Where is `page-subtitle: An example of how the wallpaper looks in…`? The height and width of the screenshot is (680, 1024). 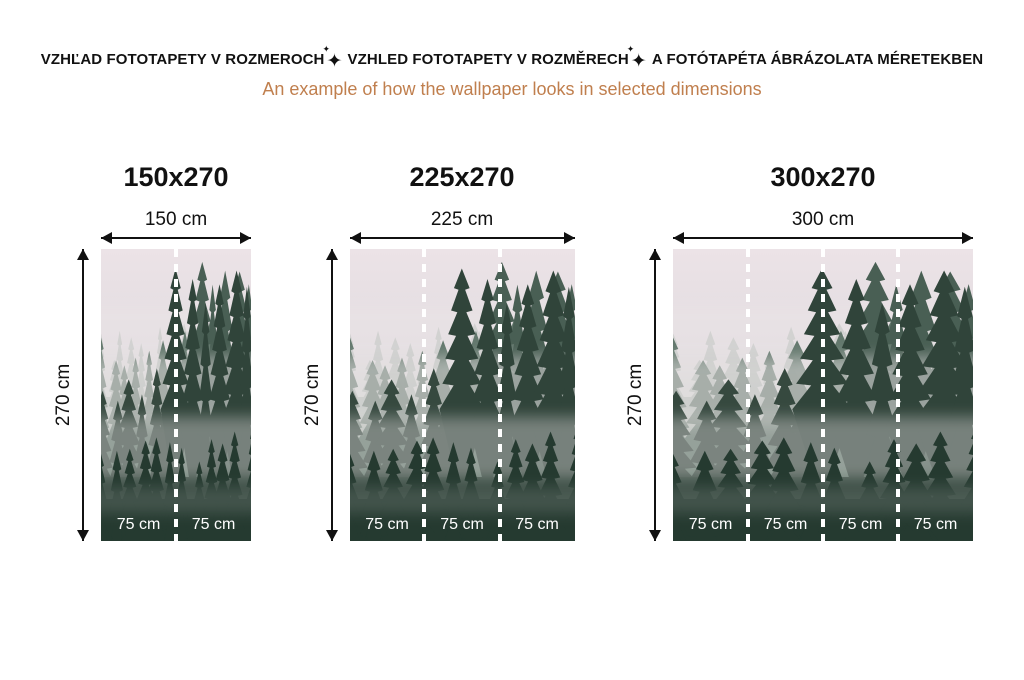 page-subtitle: An example of how the wallpaper looks in… is located at coordinates (512, 89).